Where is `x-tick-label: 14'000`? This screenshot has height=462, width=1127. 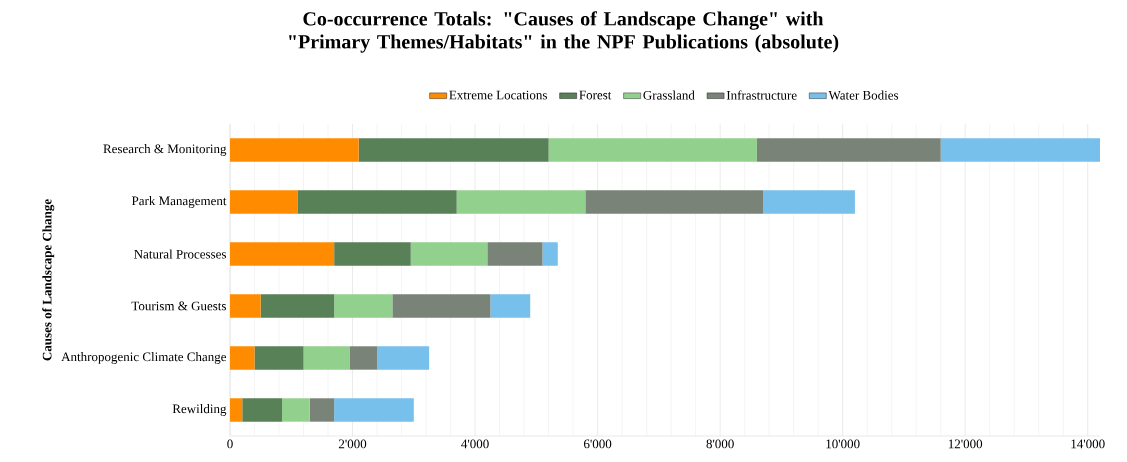 x-tick-label: 14'000 is located at coordinates (1088, 444).